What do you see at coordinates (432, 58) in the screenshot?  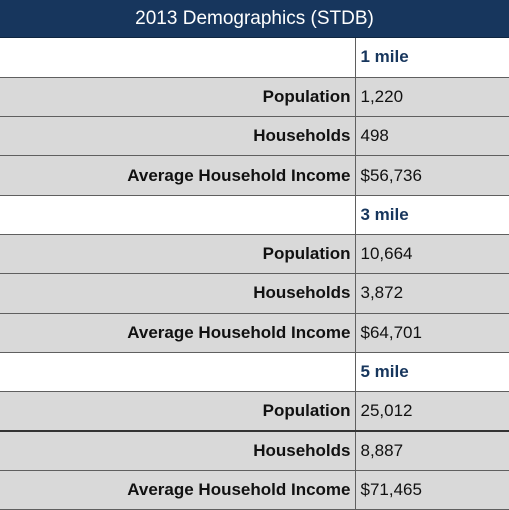 I see `radius-label: 1 mile` at bounding box center [432, 58].